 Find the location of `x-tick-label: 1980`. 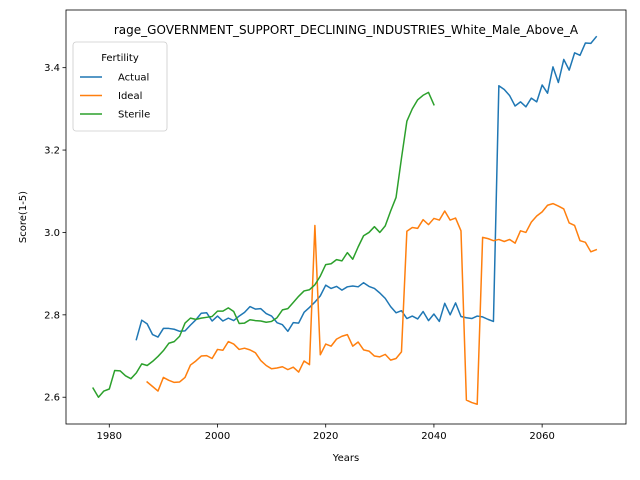

x-tick-label: 1980 is located at coordinates (109, 436).